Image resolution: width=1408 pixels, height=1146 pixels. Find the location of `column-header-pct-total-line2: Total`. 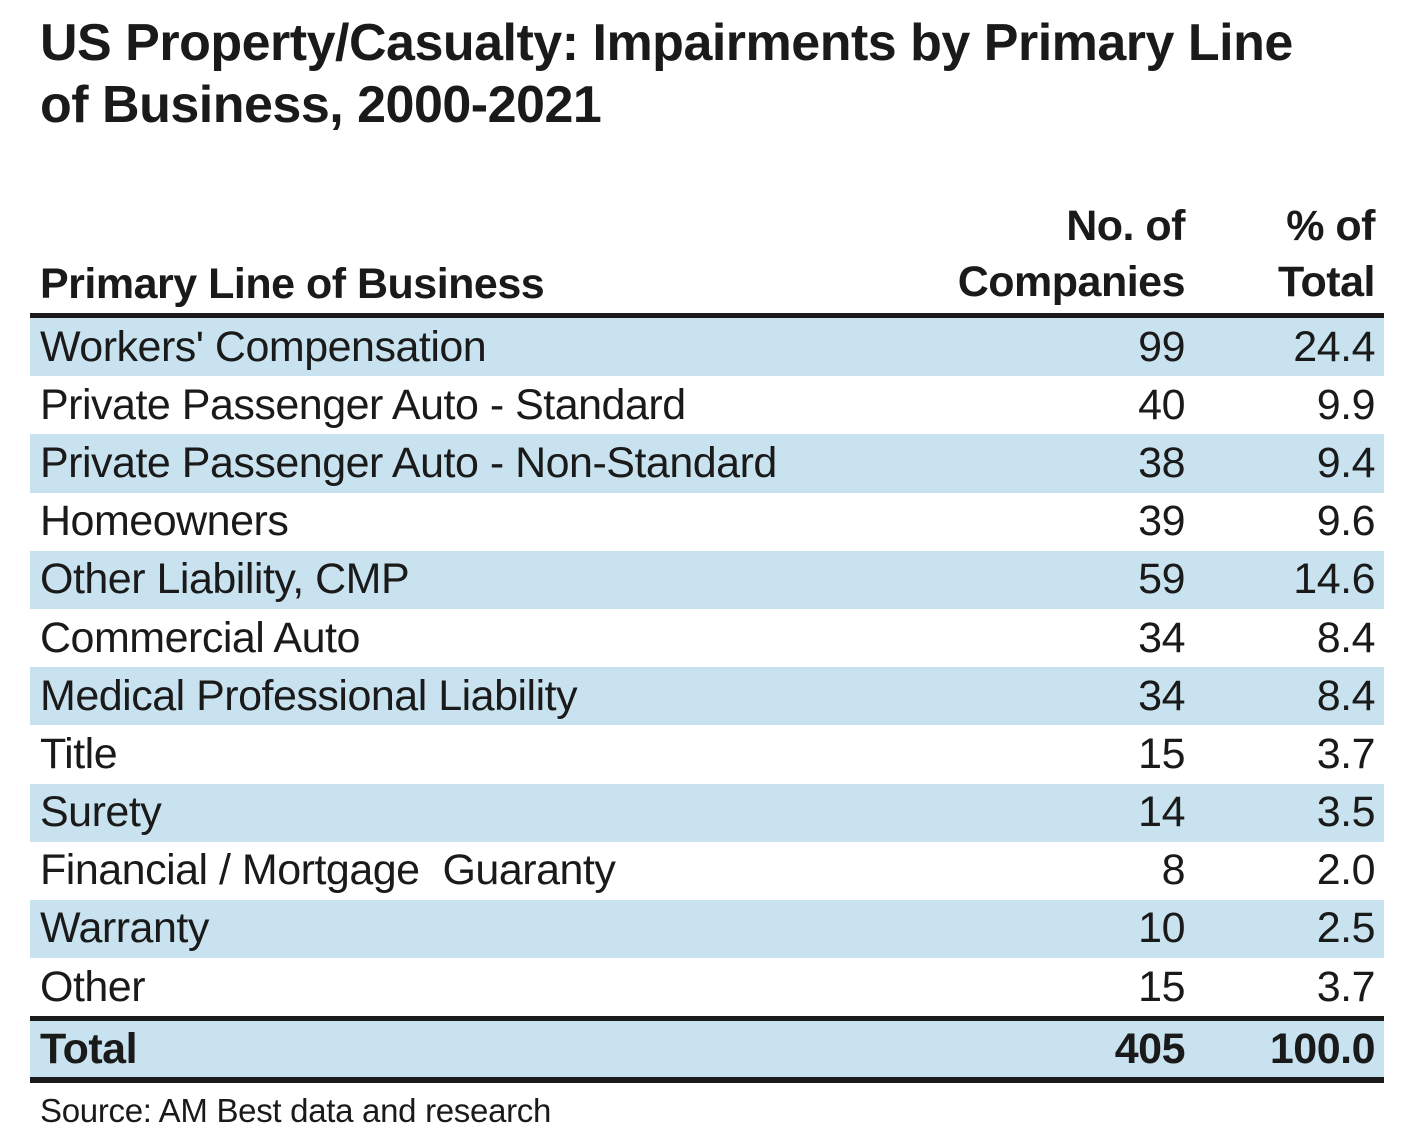

column-header-pct-total-line2: Total is located at coordinates (1326, 282).